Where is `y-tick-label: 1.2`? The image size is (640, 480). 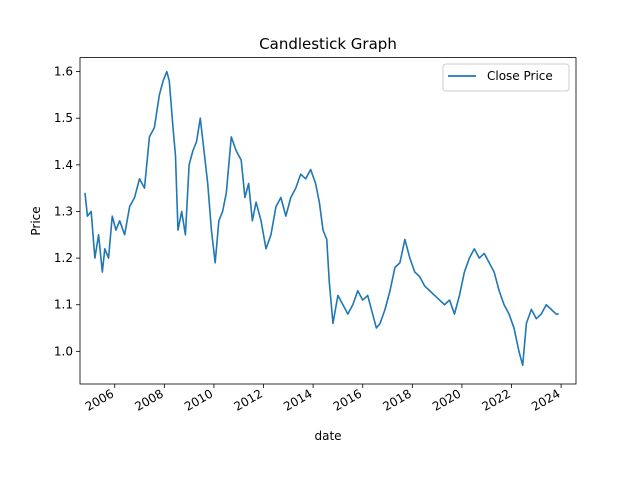 y-tick-label: 1.2 is located at coordinates (63, 258).